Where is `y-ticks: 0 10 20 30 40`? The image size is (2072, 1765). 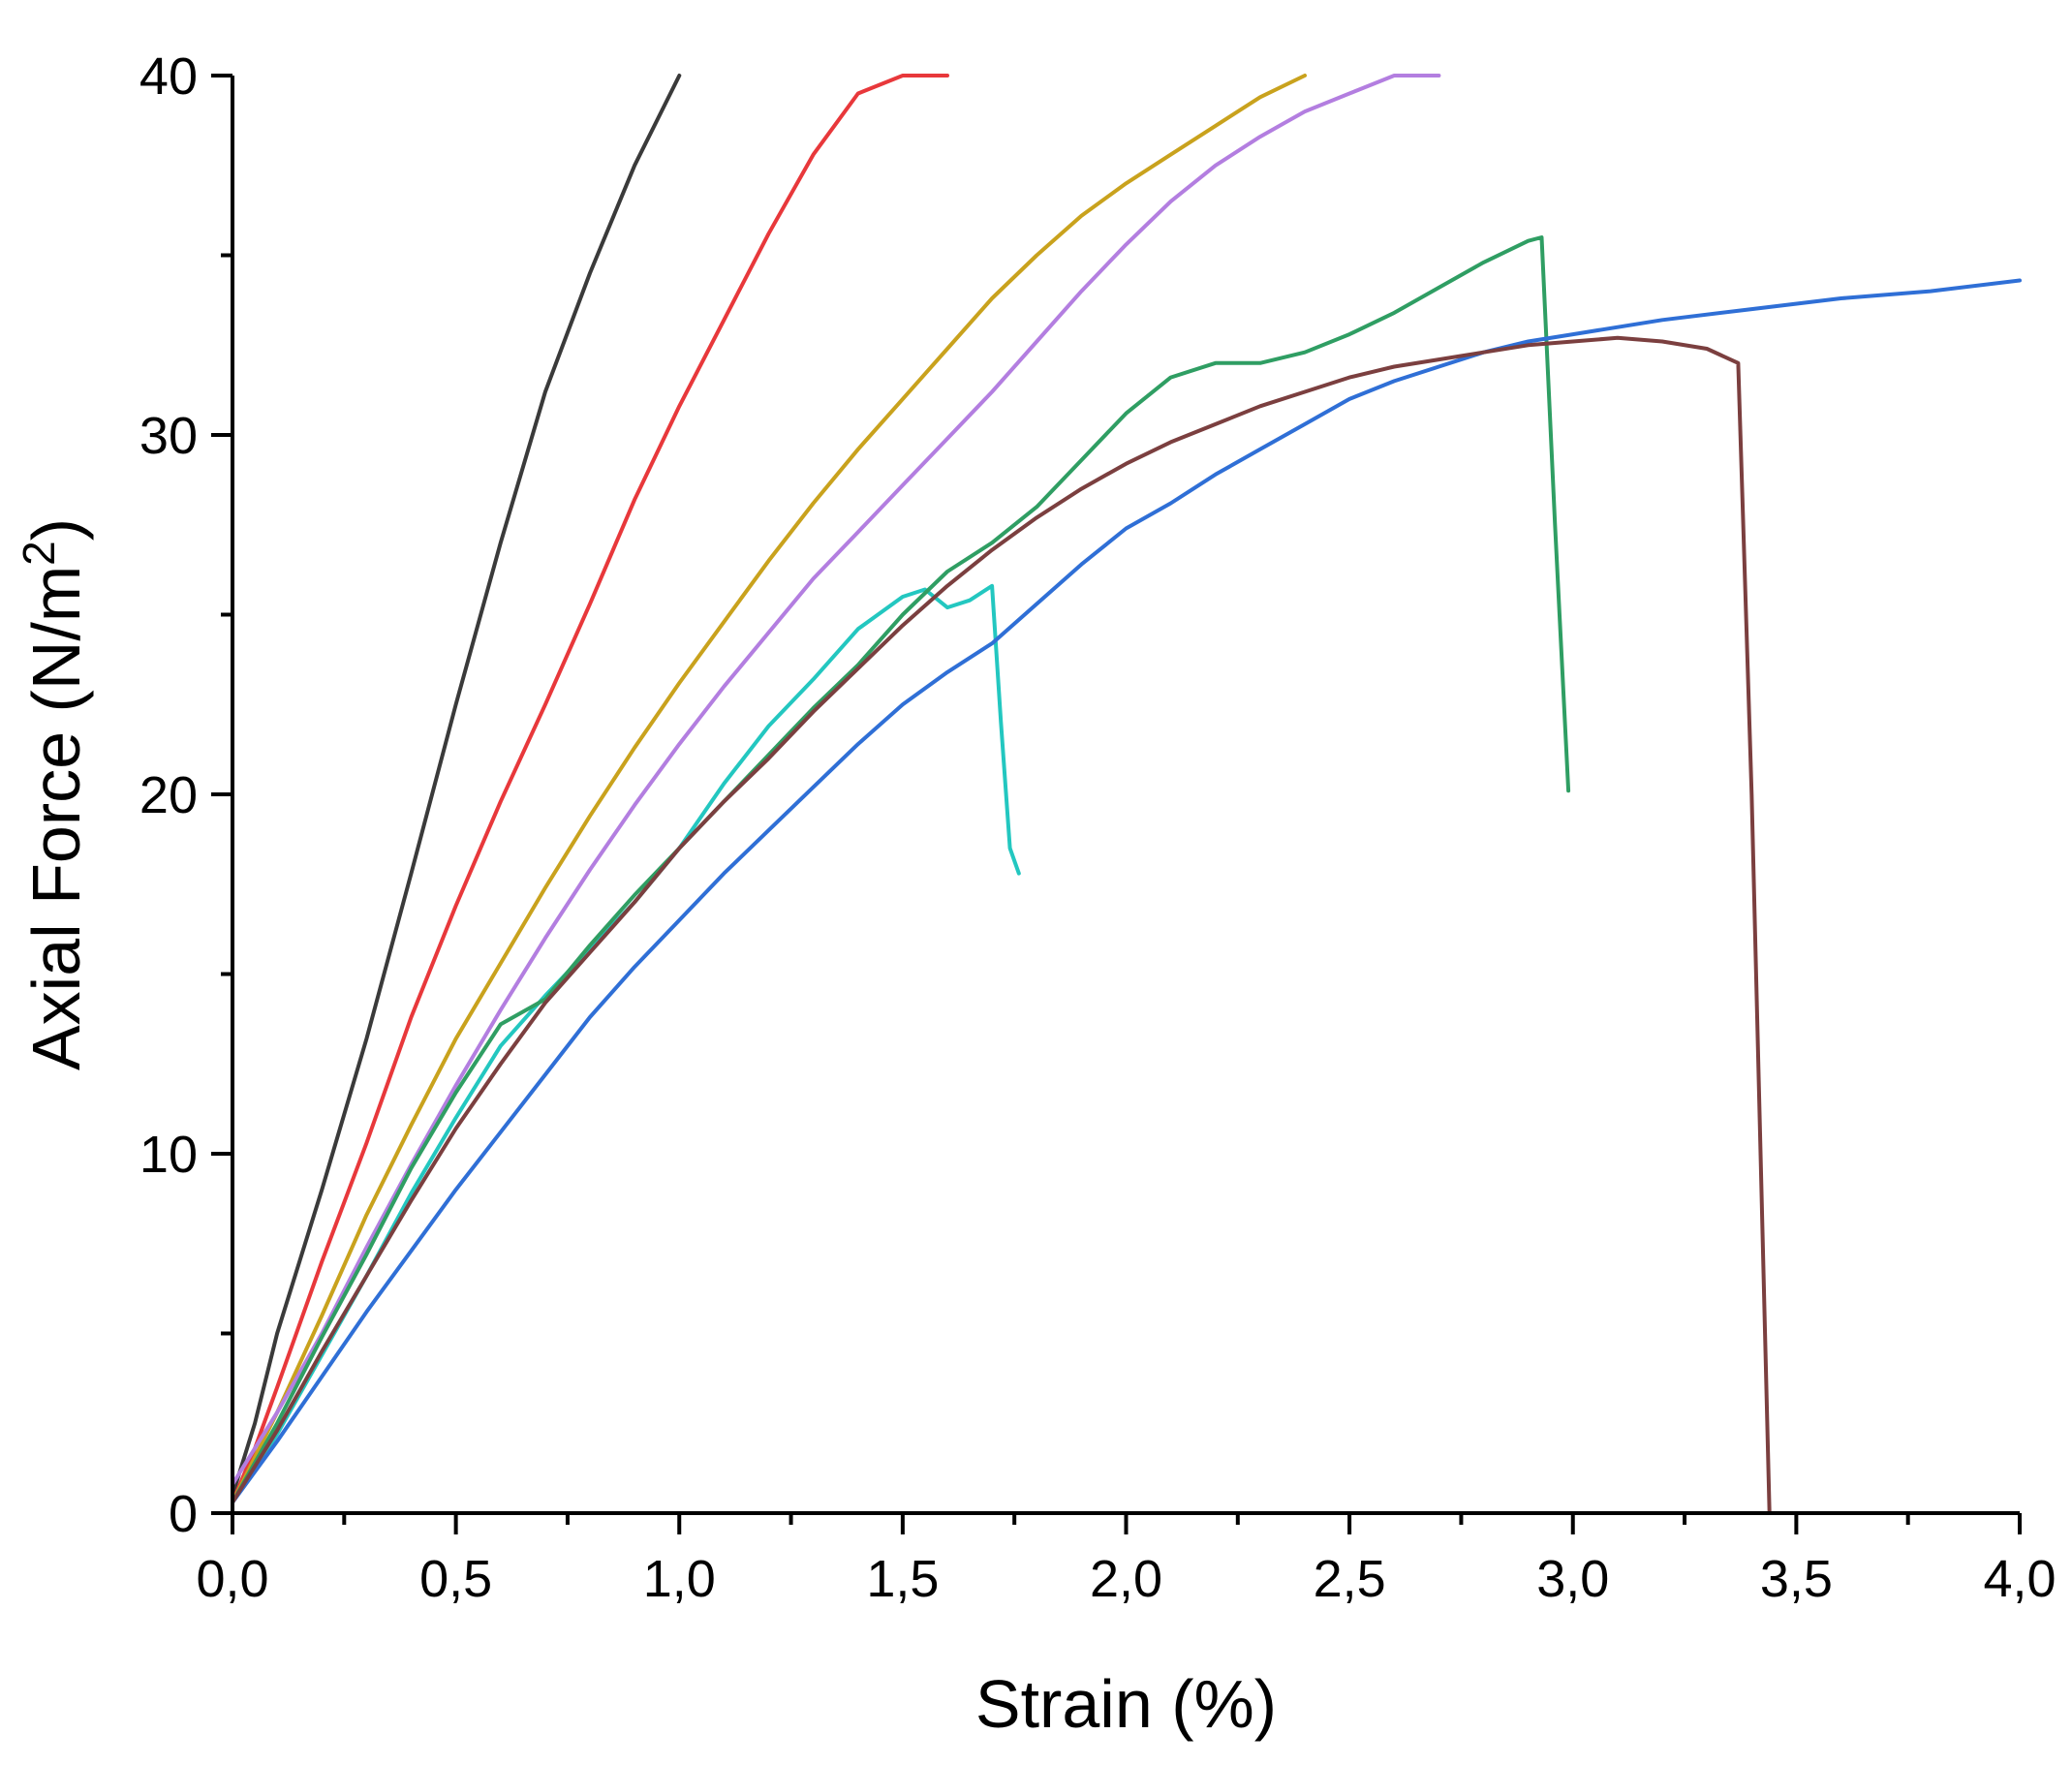 y-ticks: 0 10 20 30 40 is located at coordinates (185, 795).